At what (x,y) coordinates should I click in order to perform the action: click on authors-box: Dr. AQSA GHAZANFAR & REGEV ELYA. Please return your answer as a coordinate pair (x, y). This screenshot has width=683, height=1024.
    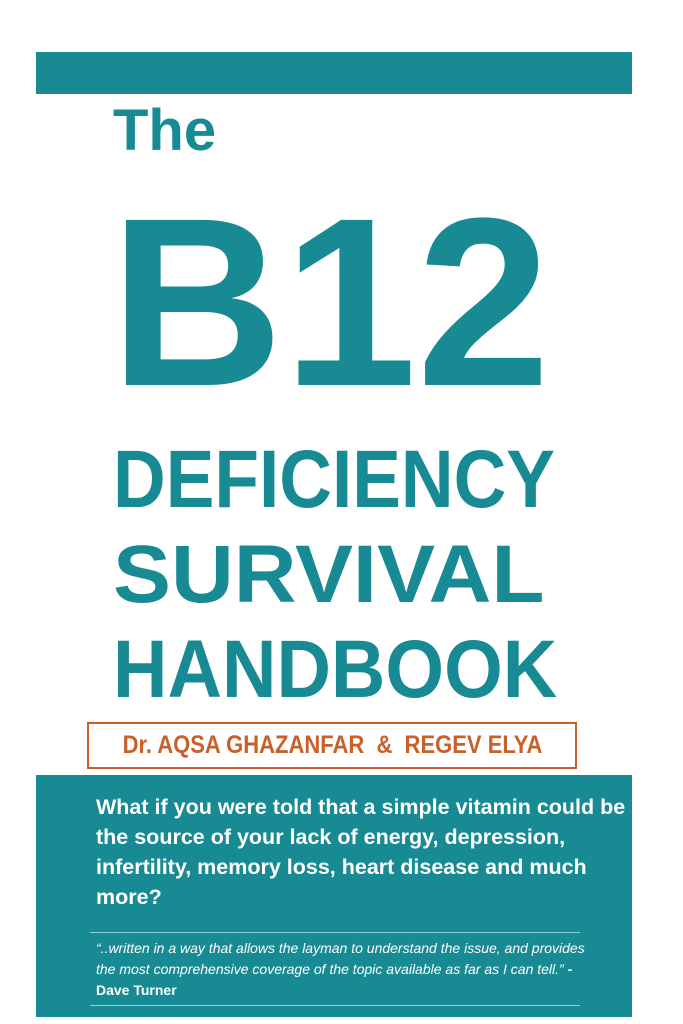
    Looking at the image, I should click on (332, 745).